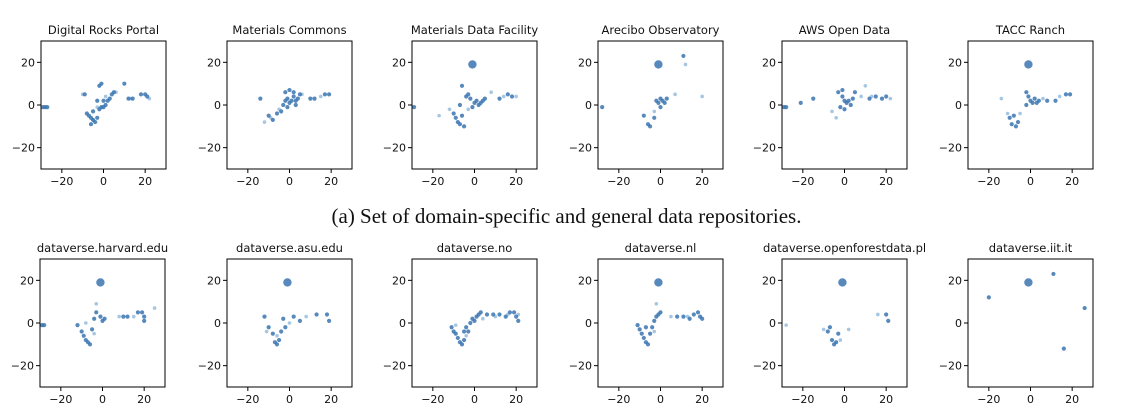 The width and height of the screenshot is (1133, 419). What do you see at coordinates (432, 181) in the screenshot?
I see `x-tick-label: −20` at bounding box center [432, 181].